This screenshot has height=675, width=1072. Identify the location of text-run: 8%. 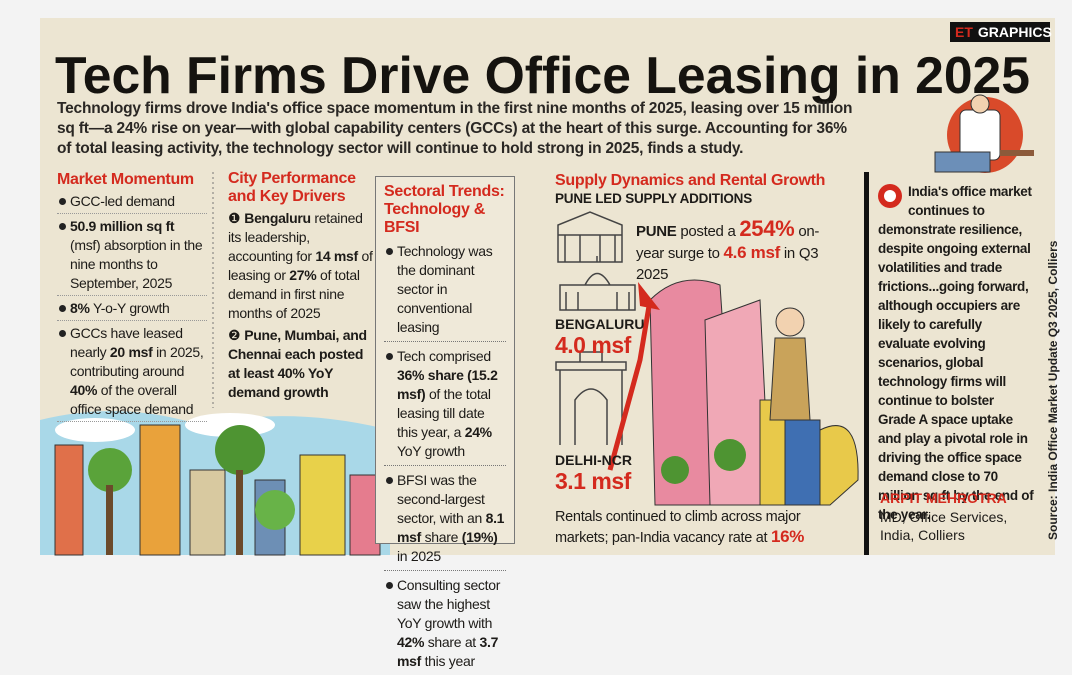
(80, 308).